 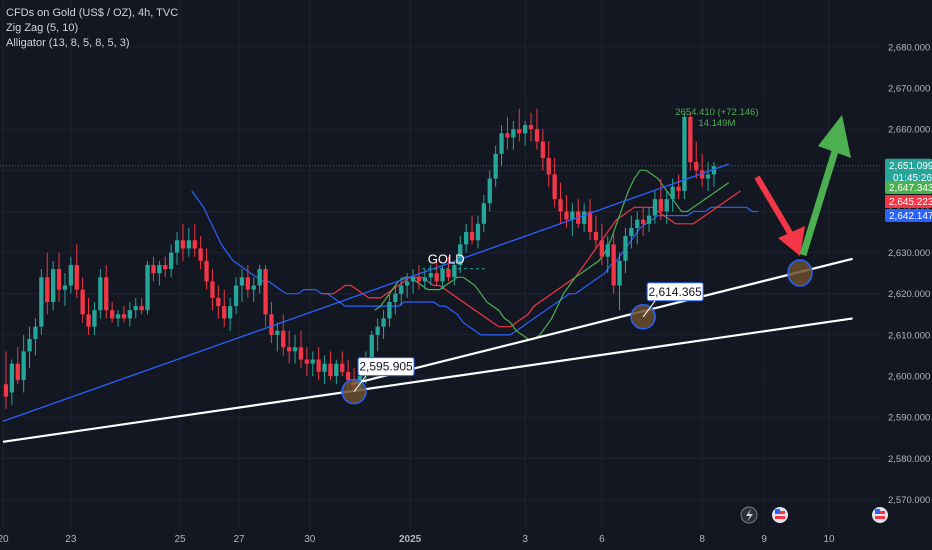 I want to click on price-tag-box, so click(x=908, y=187).